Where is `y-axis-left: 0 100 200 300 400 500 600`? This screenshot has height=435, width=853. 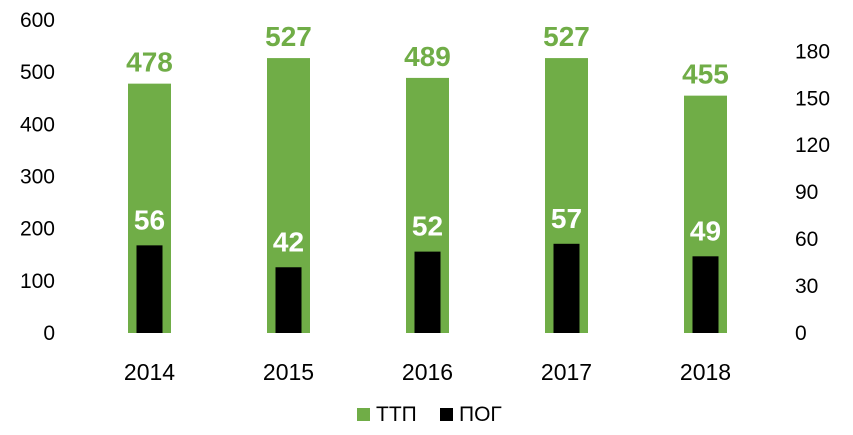
y-axis-left: 0 100 200 300 400 500 600 is located at coordinates (37, 177).